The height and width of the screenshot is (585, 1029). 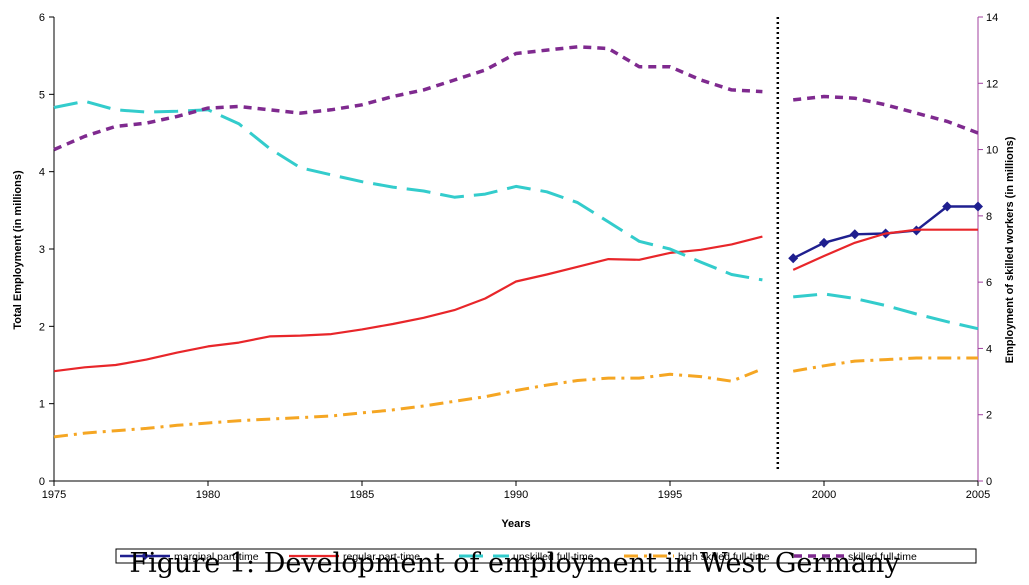 I want to click on left-y-tick-label: 5, so click(x=42, y=95).